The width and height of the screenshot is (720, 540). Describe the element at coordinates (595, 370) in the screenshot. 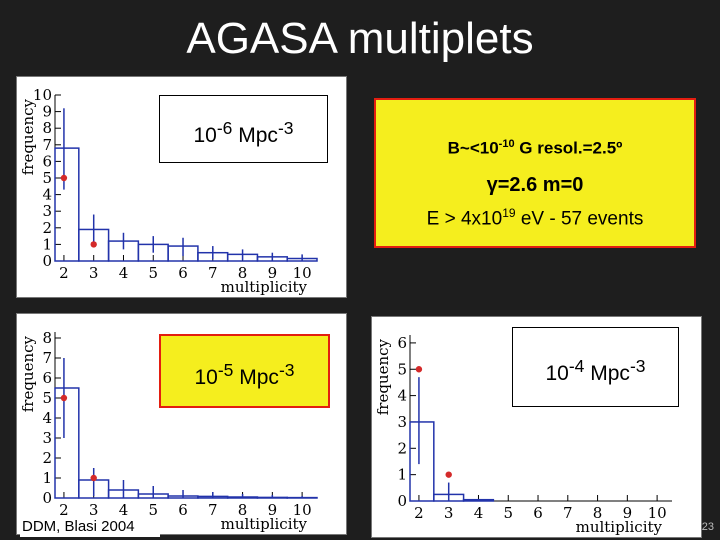

I see `density-label-text: 10-4 Mpc-3` at that location.